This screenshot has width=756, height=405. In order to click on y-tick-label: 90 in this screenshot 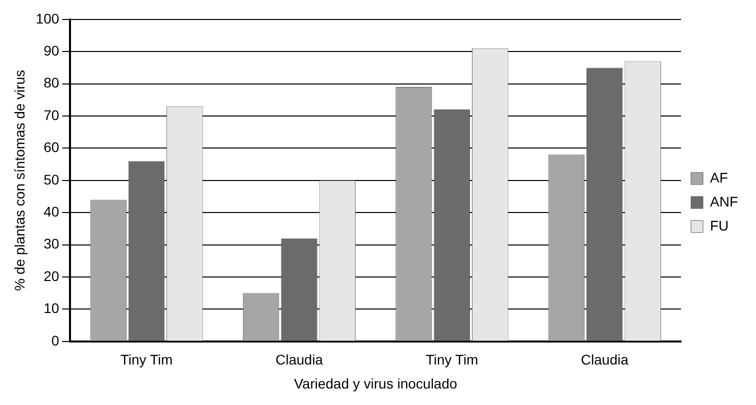, I will do `click(52, 50)`.